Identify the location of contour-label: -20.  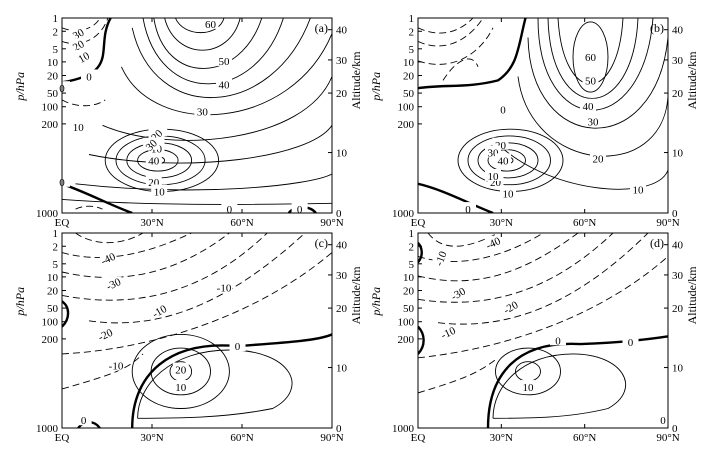
(105, 335).